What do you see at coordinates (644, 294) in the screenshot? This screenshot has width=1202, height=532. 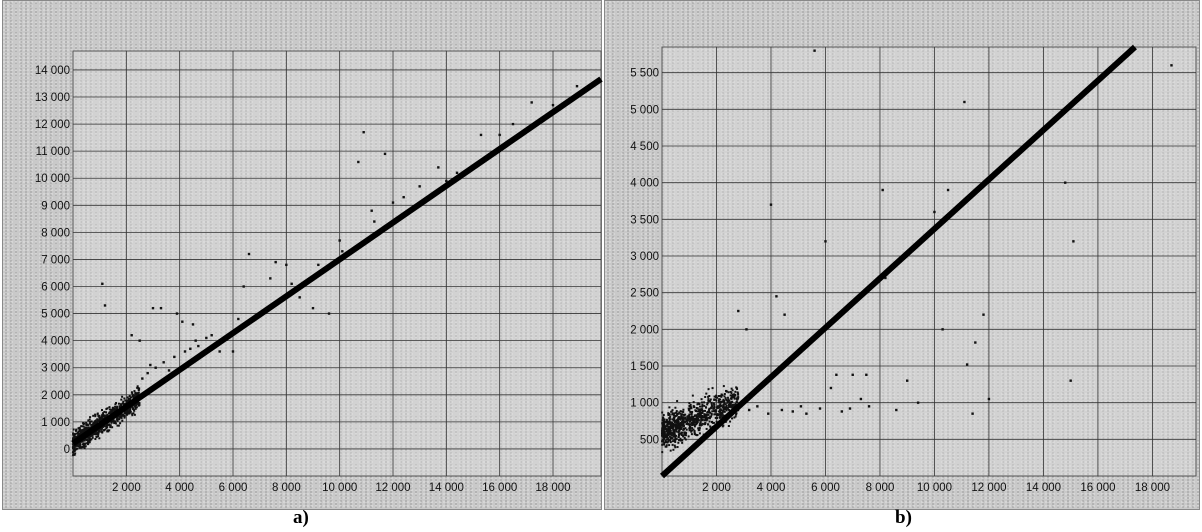 I see `y-tick-label: 2 500` at bounding box center [644, 294].